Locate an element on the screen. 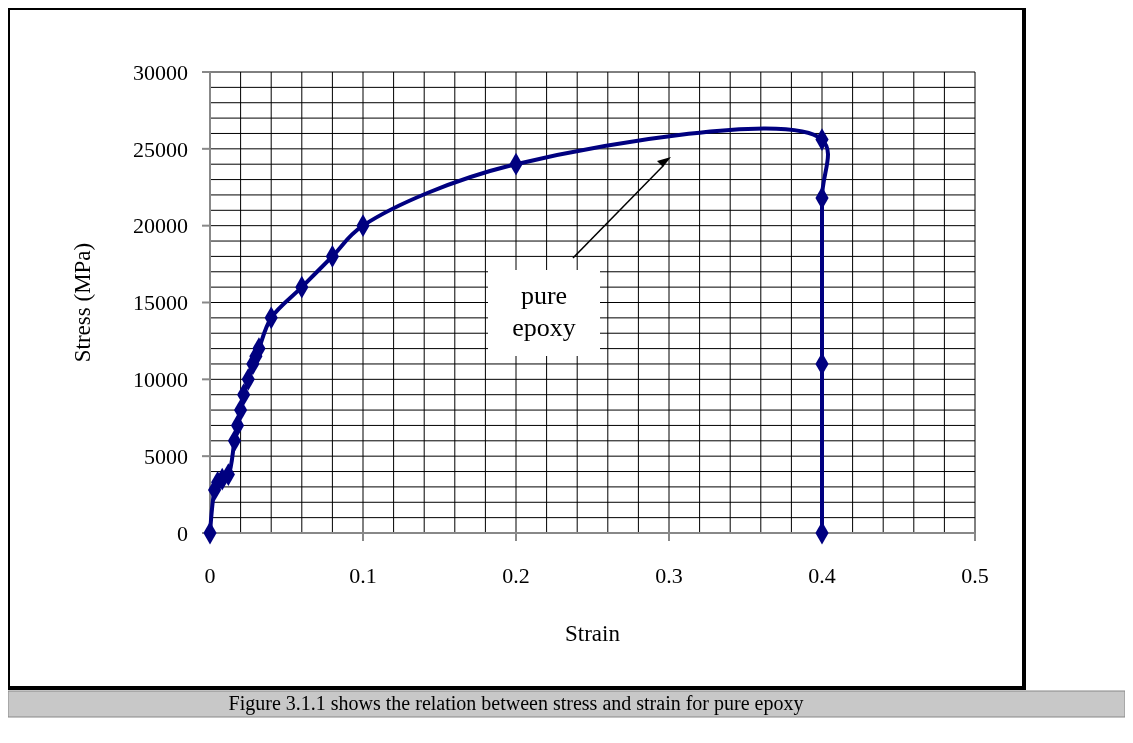  annotation: pure epoxy is located at coordinates (544, 311).